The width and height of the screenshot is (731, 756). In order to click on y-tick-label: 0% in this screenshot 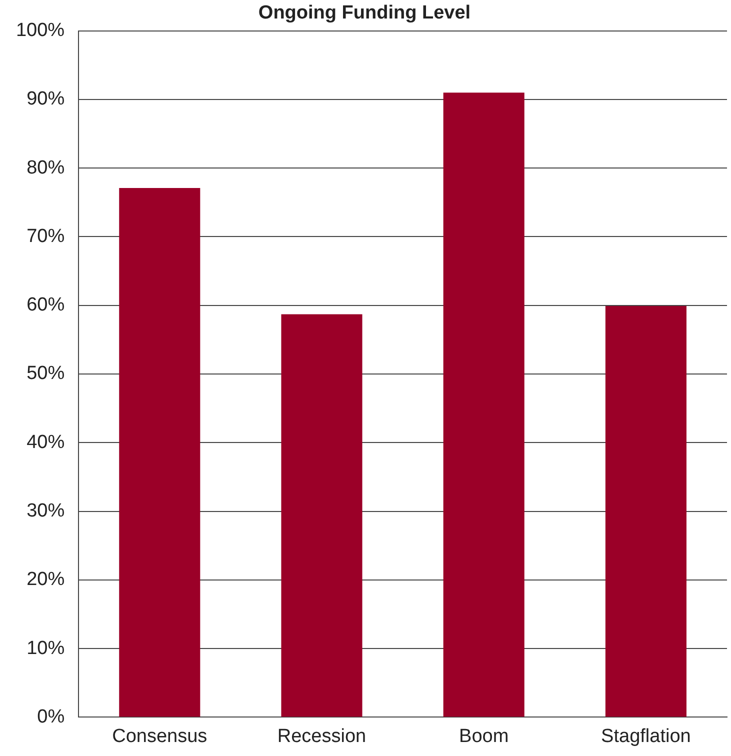, I will do `click(51, 717)`.